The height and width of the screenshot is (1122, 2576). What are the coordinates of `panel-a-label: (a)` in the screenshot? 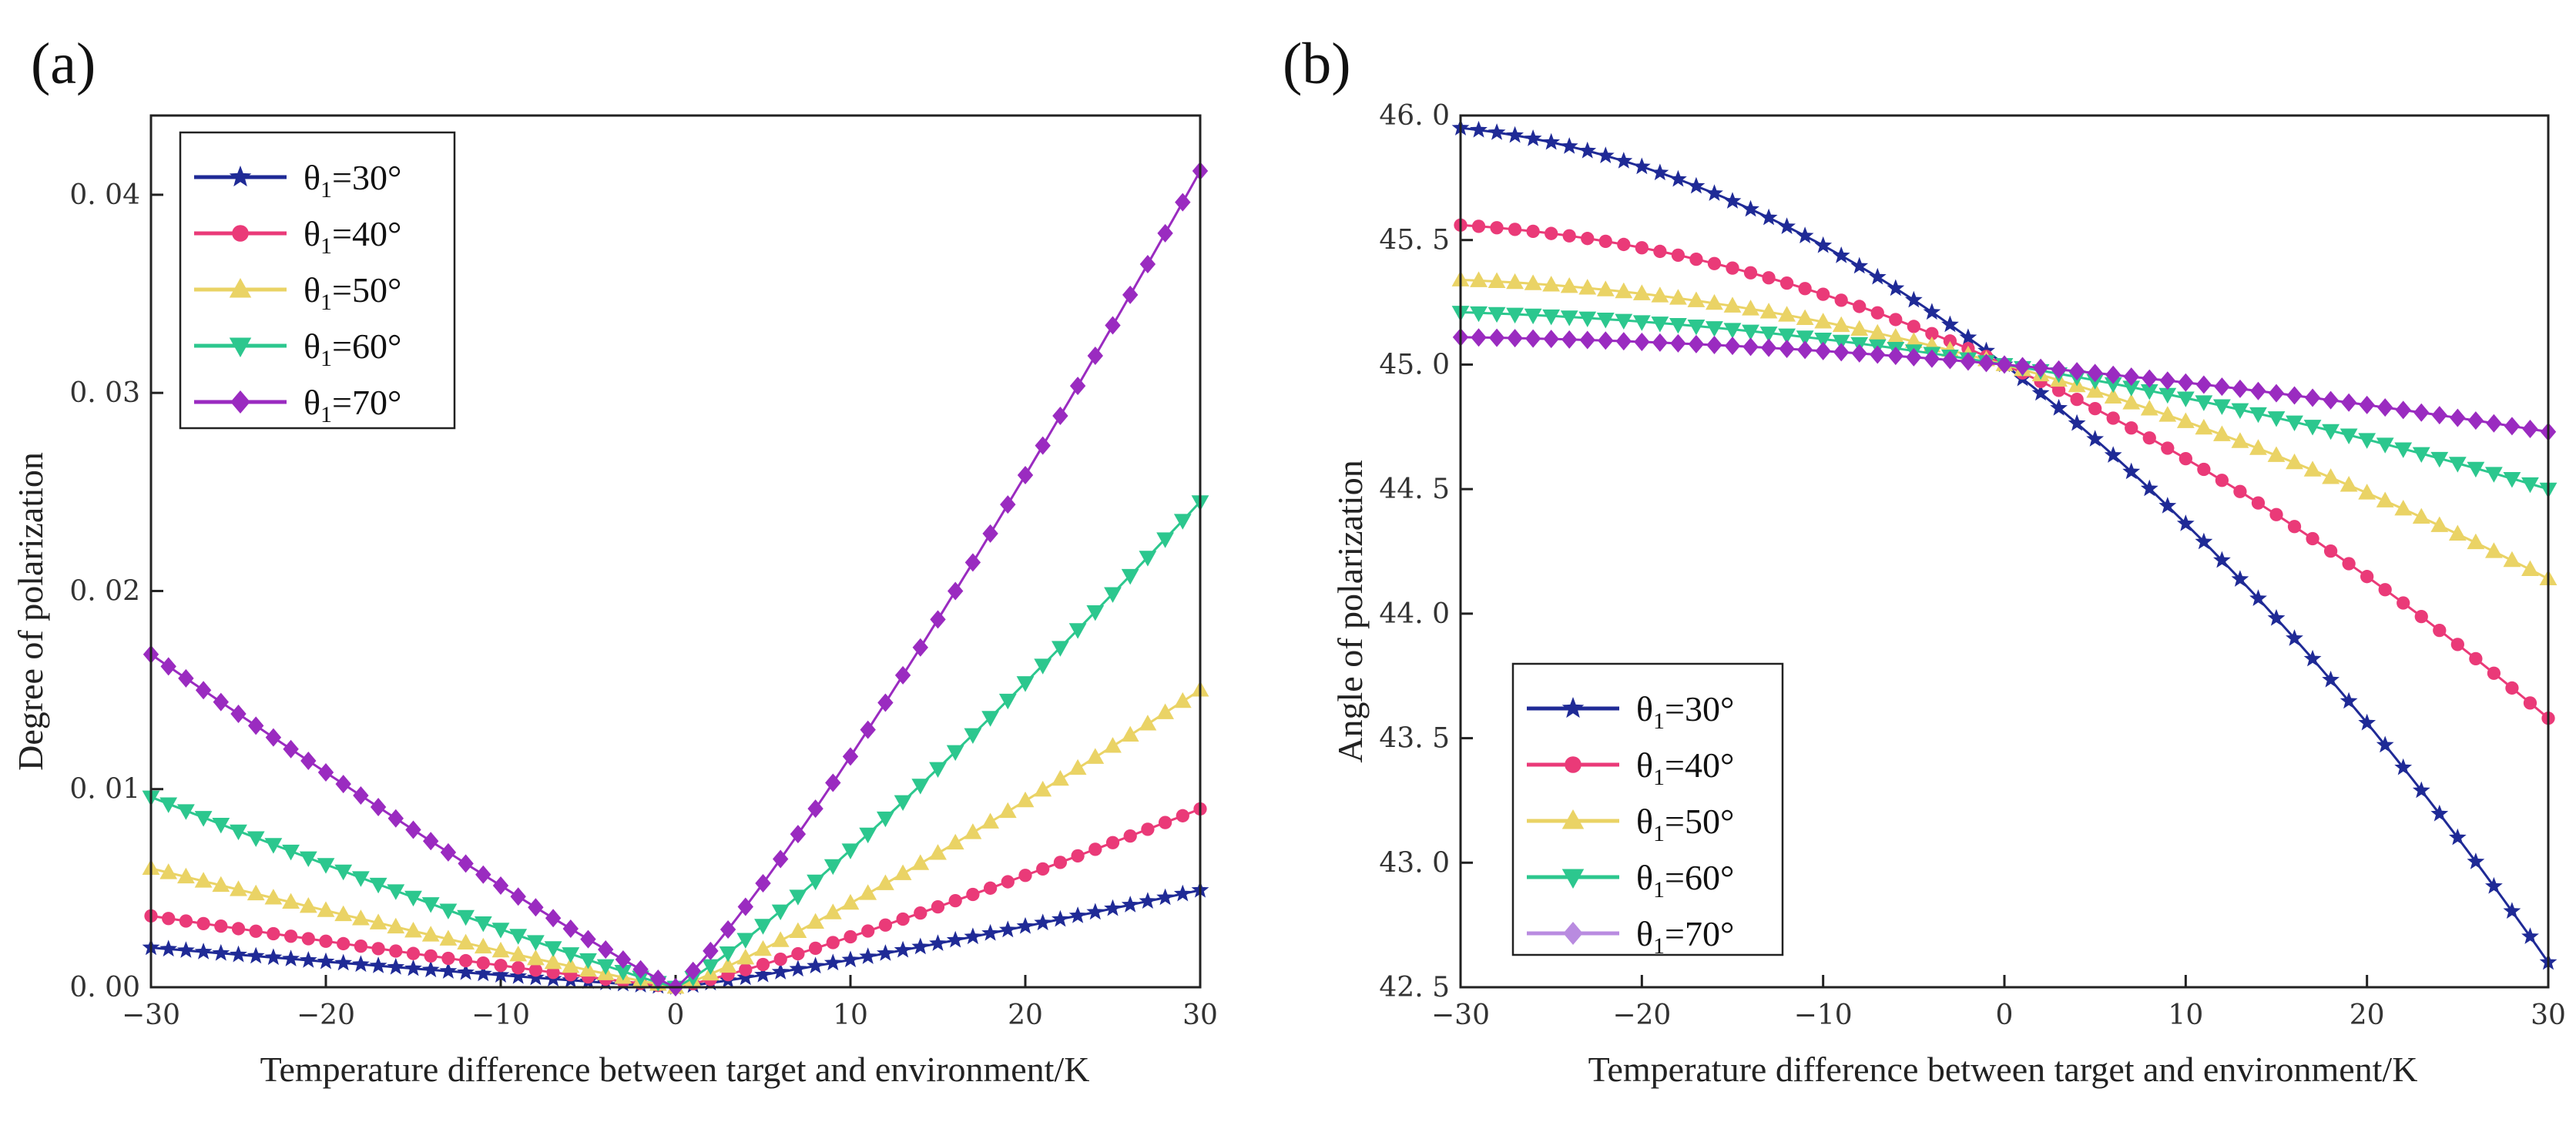 It's located at (63, 64).